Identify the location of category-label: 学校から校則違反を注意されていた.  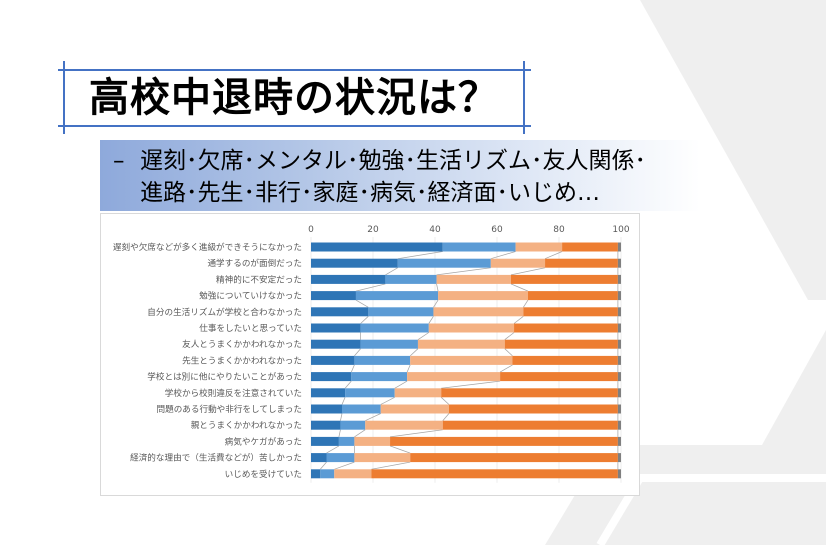
(233, 393).